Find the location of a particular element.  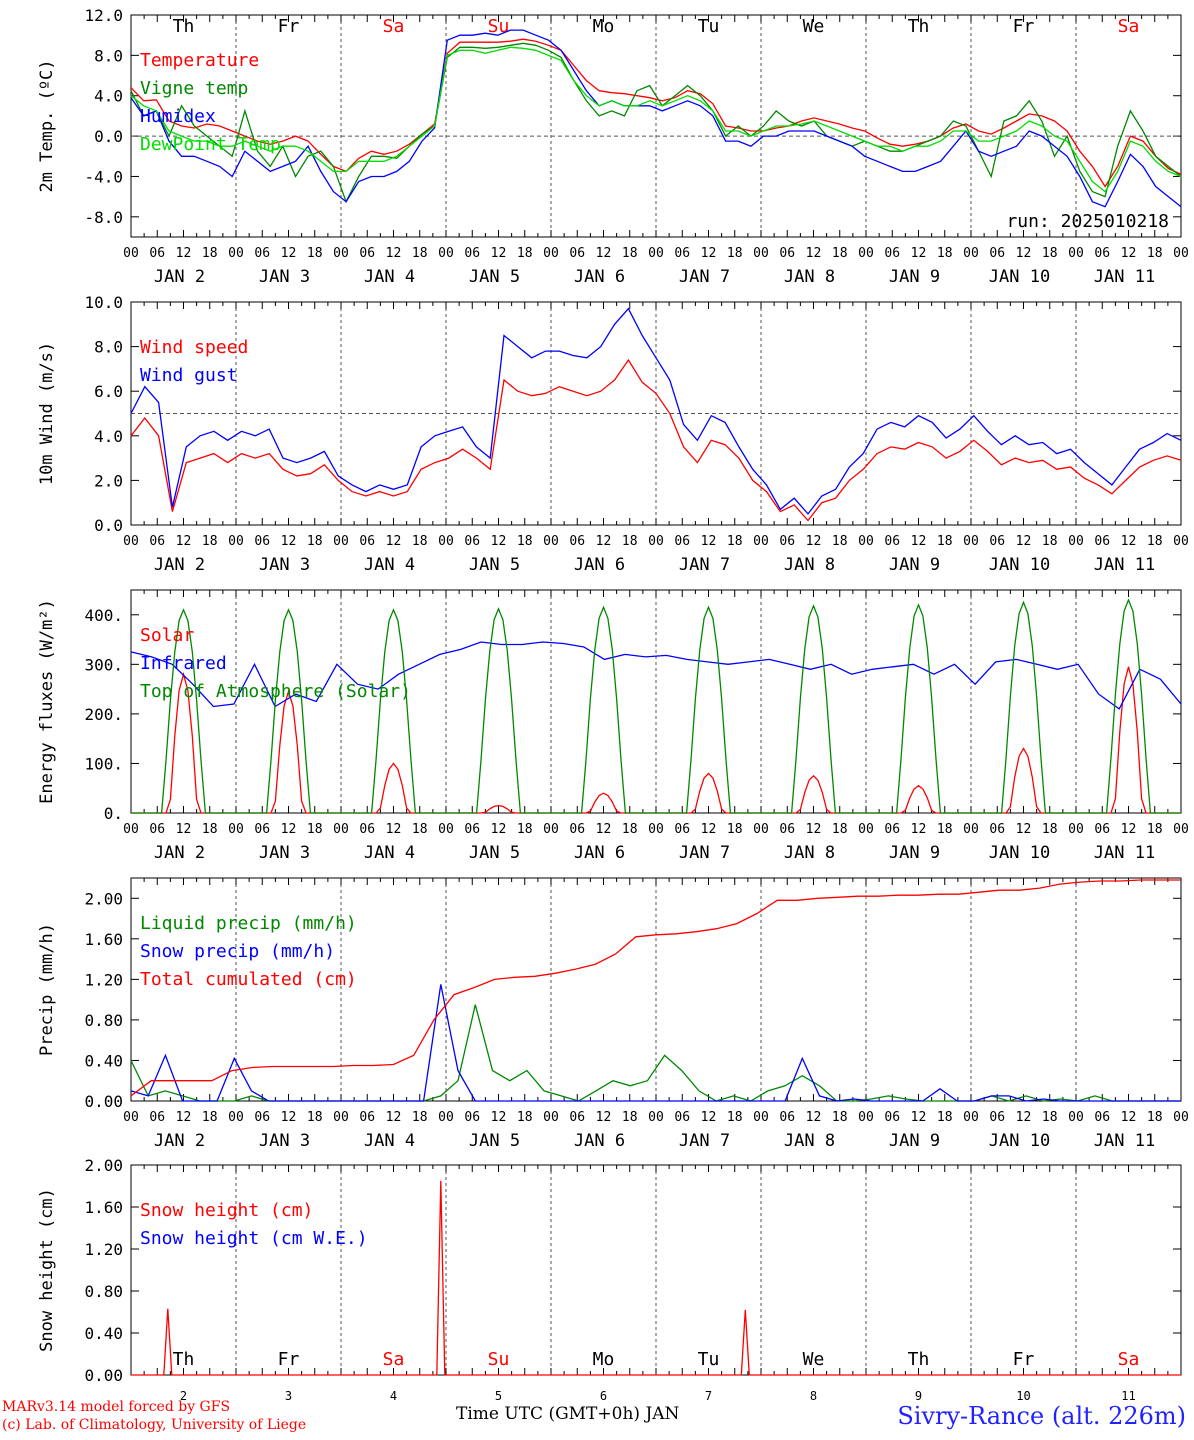

weekday-label: Sa is located at coordinates (394, 1359).